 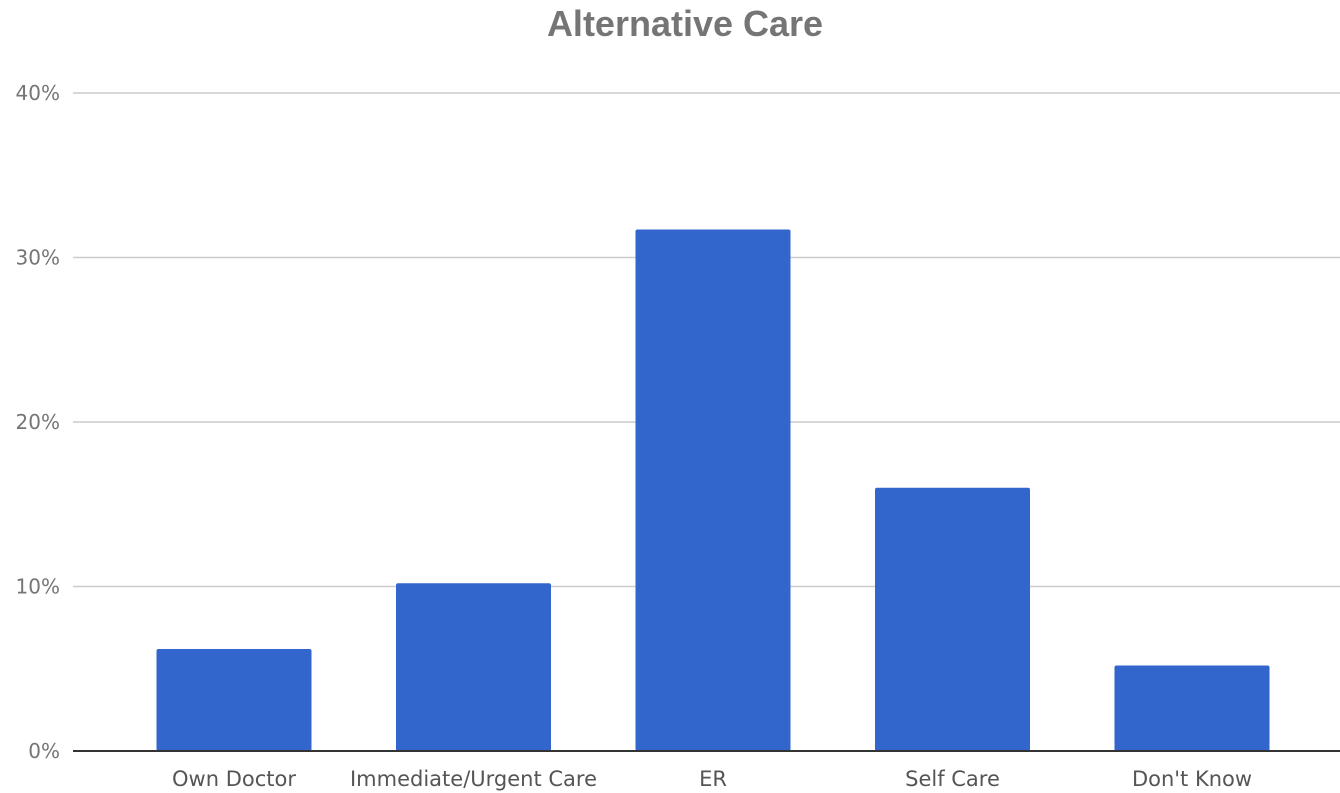 I want to click on y-axis-tick-labels: 0% 10% 20% 30% 40%, so click(x=38, y=422).